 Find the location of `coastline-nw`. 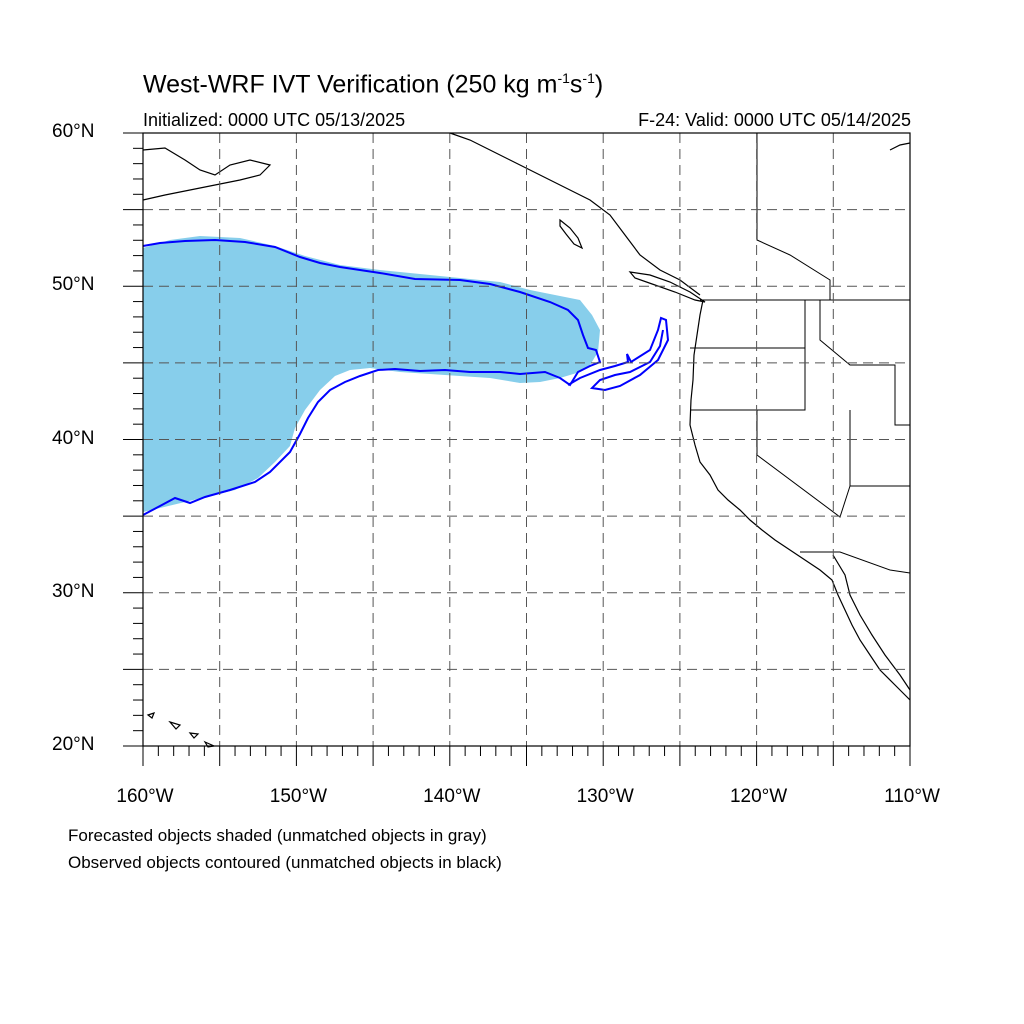

coastline-nw is located at coordinates (900, 146).